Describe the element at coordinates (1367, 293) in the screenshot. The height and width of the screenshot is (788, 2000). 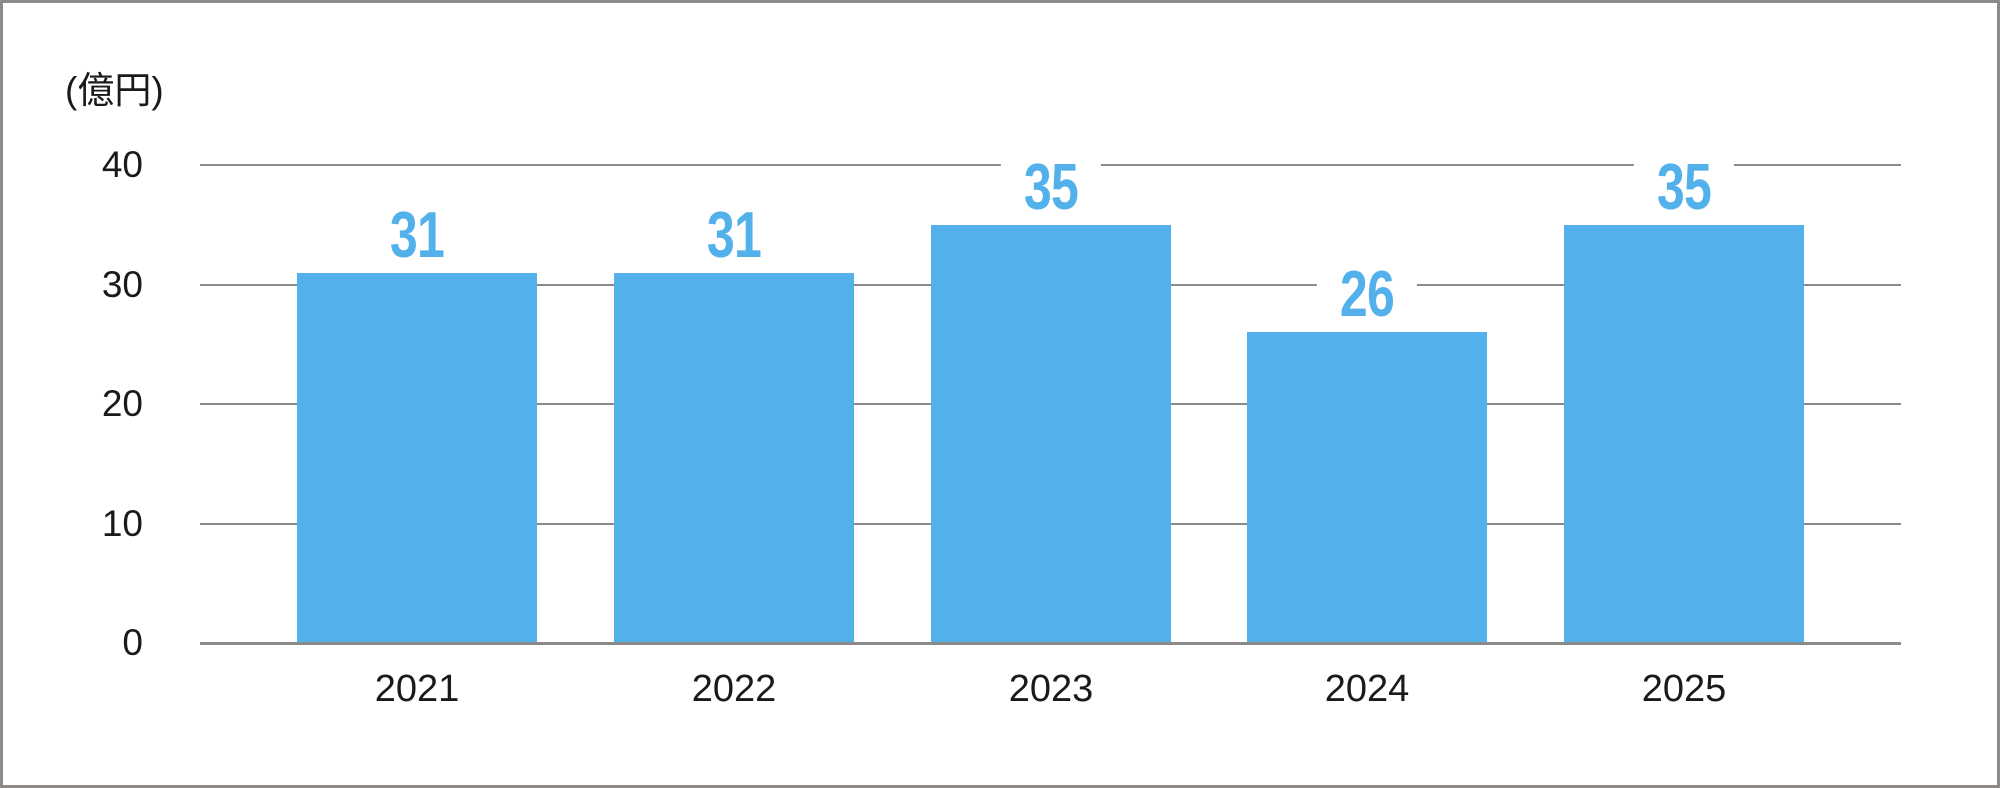
I see `bar-value-label: 26` at that location.